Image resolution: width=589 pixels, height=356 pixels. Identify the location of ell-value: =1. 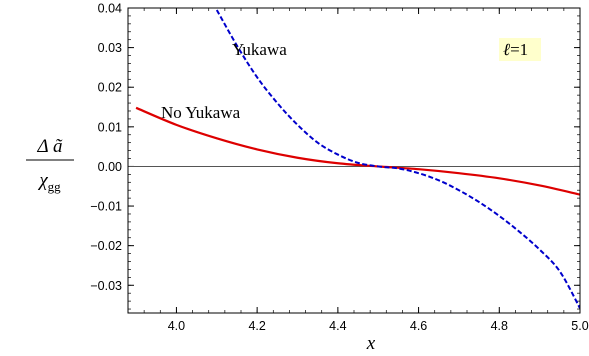
(519, 49).